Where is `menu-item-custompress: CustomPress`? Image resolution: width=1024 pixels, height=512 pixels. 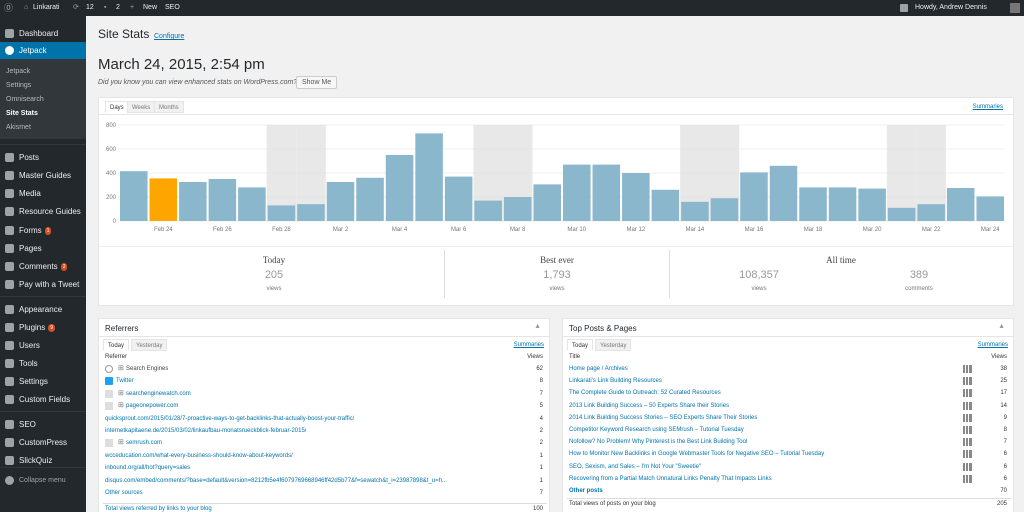 menu-item-custompress: CustomPress is located at coordinates (43, 442).